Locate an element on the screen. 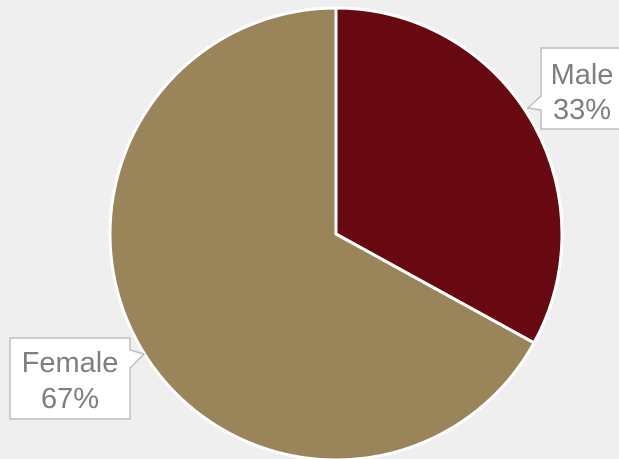  callout-female-label: Female is located at coordinates (70, 363).